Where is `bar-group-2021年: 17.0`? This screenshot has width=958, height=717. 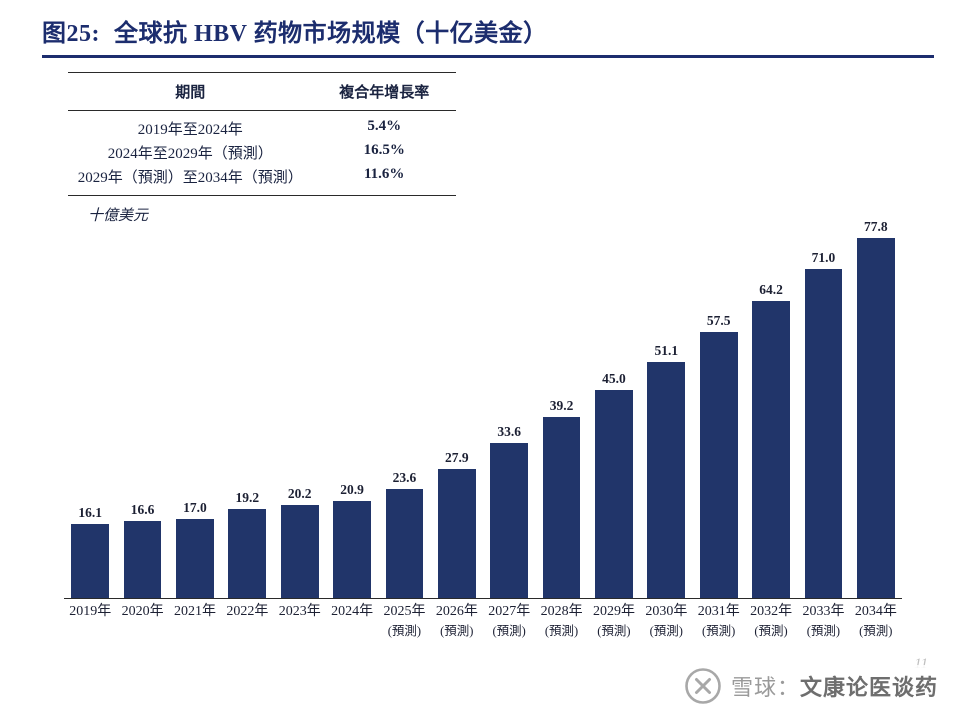
bar-group-2021年: 17.0 is located at coordinates (195, 549).